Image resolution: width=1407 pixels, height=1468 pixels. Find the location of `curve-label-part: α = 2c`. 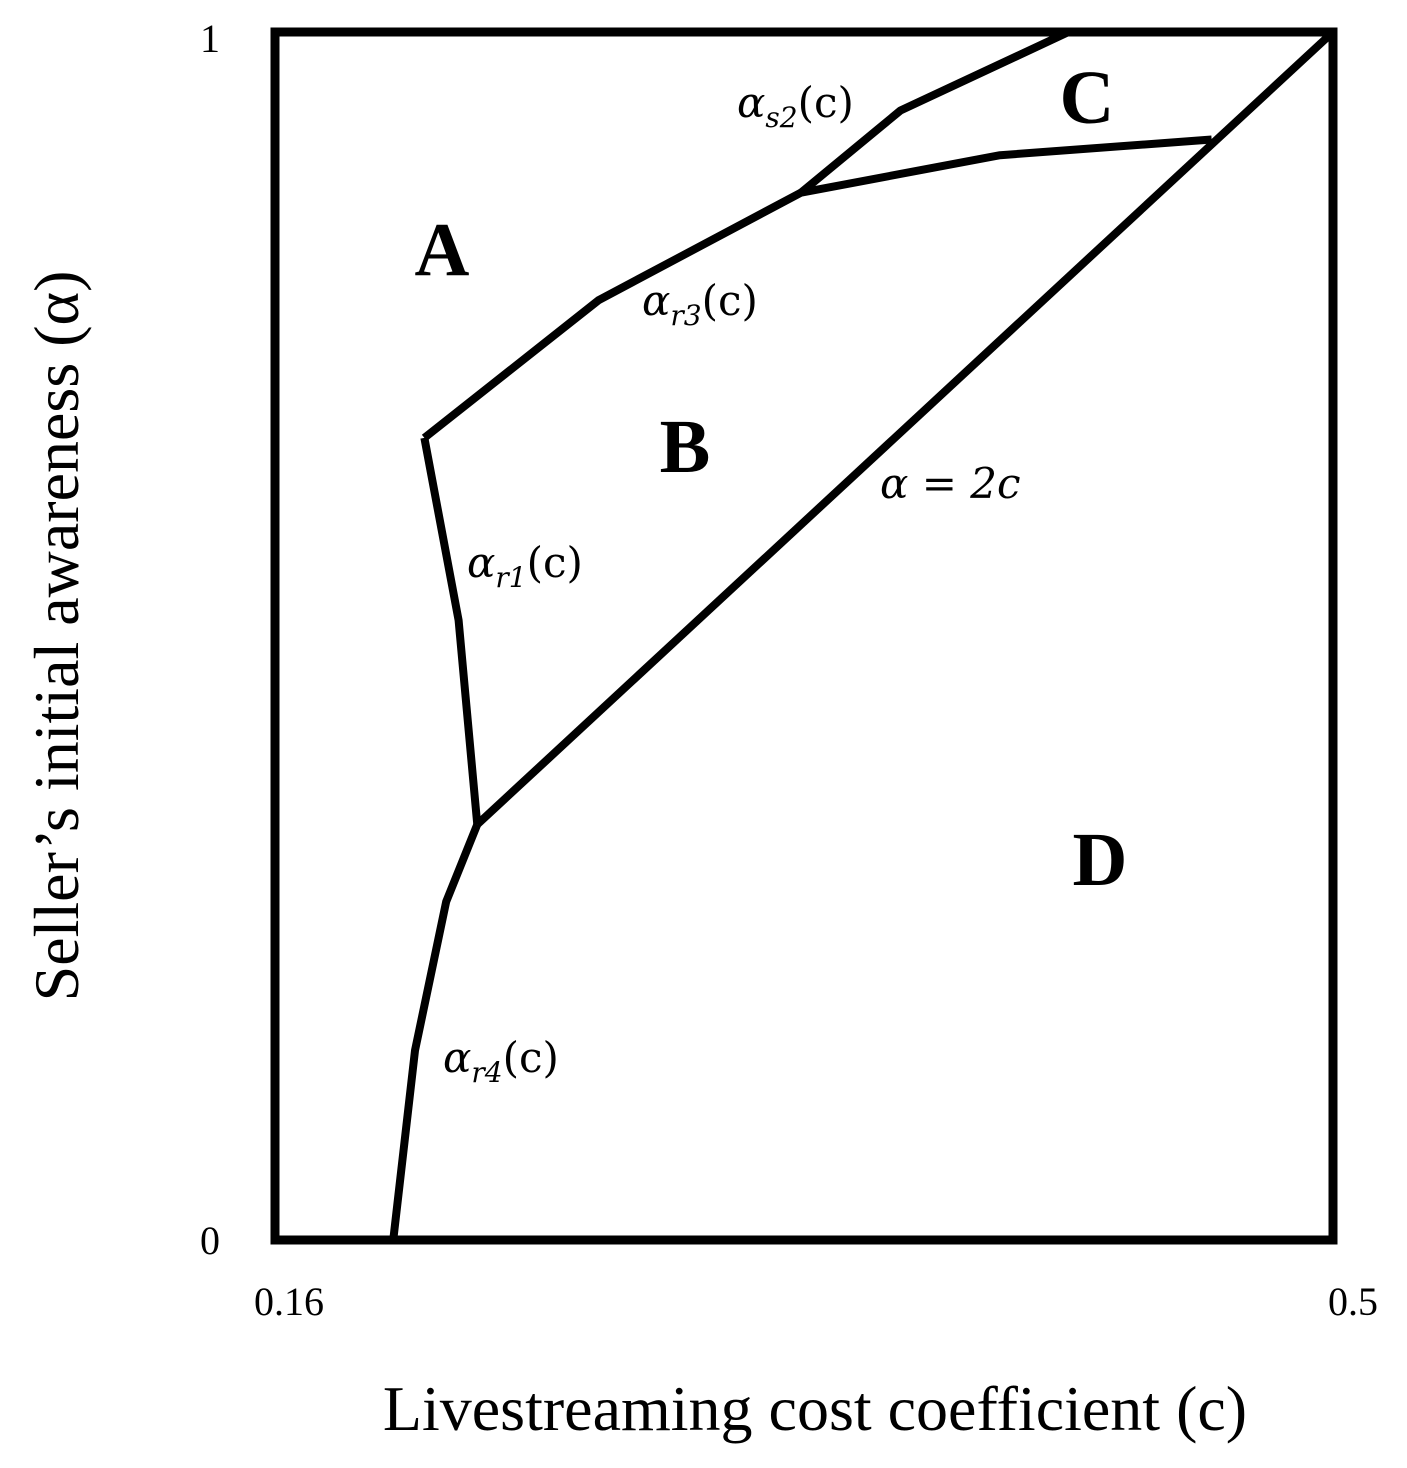

curve-label-part: α = 2c is located at coordinates (950, 483).